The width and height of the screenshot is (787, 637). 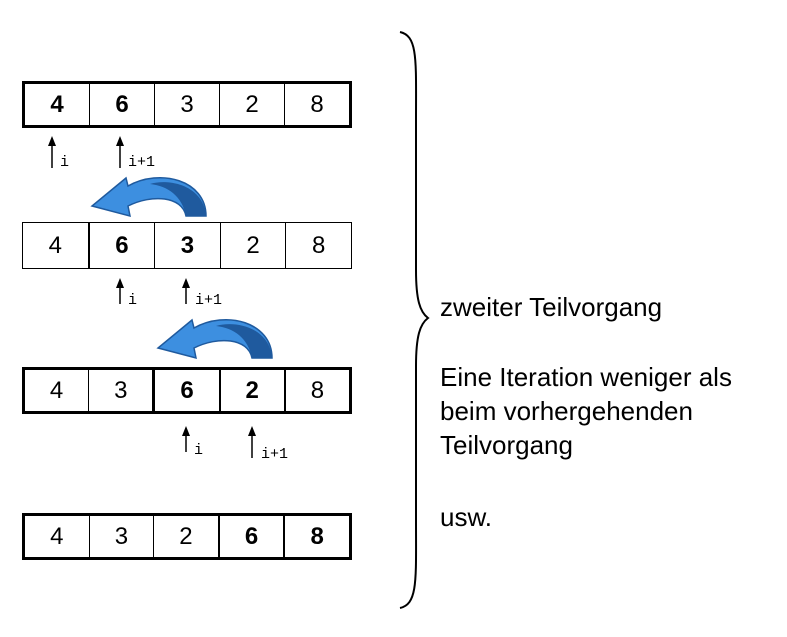 I want to click on heading-text: zweiter Teilvorgang, so click(x=551, y=307).